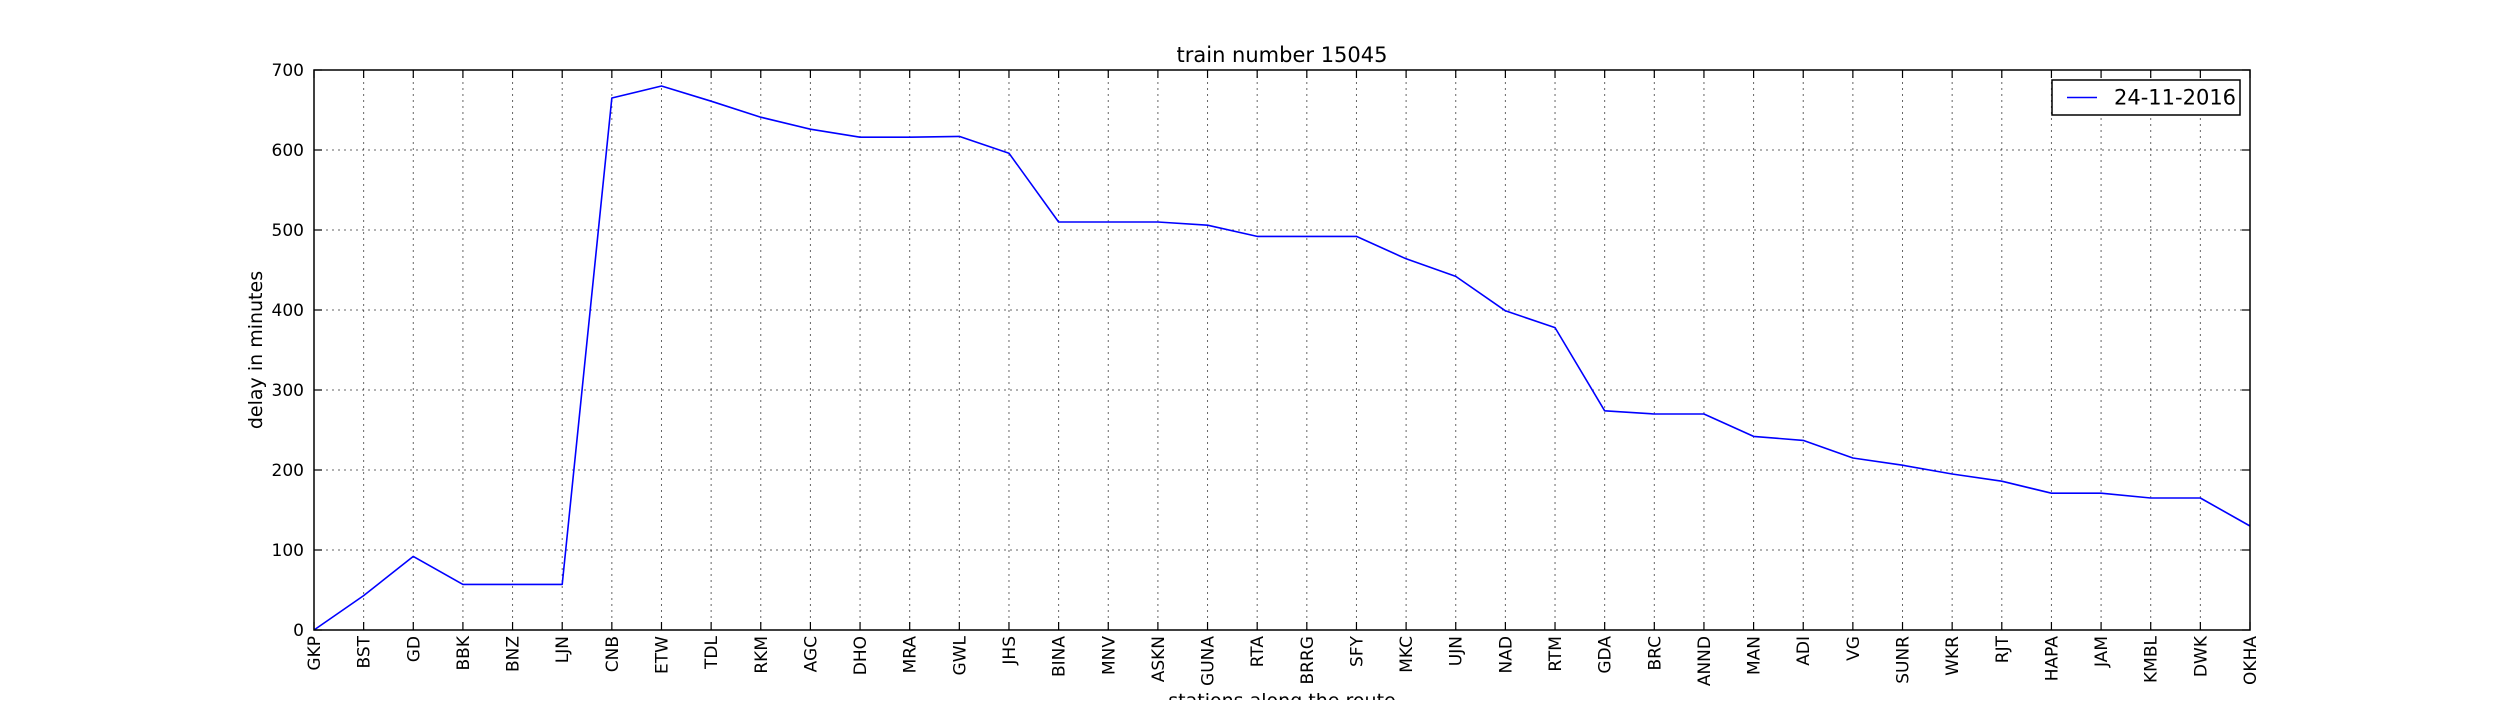  What do you see at coordinates (1606, 655) in the screenshot?
I see `x-tick-label: GDA` at bounding box center [1606, 655].